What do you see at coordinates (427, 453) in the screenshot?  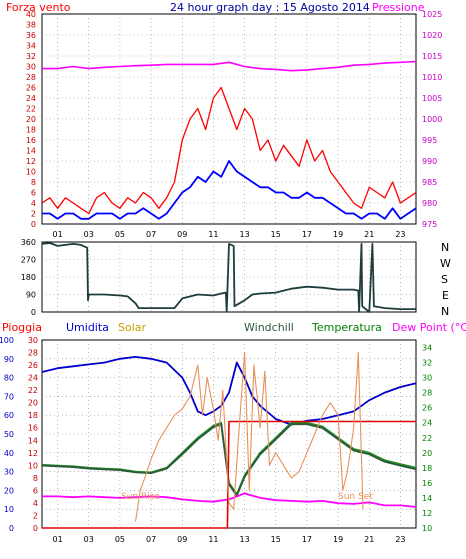 I see `temperature-y-tick: 20` at bounding box center [427, 453].